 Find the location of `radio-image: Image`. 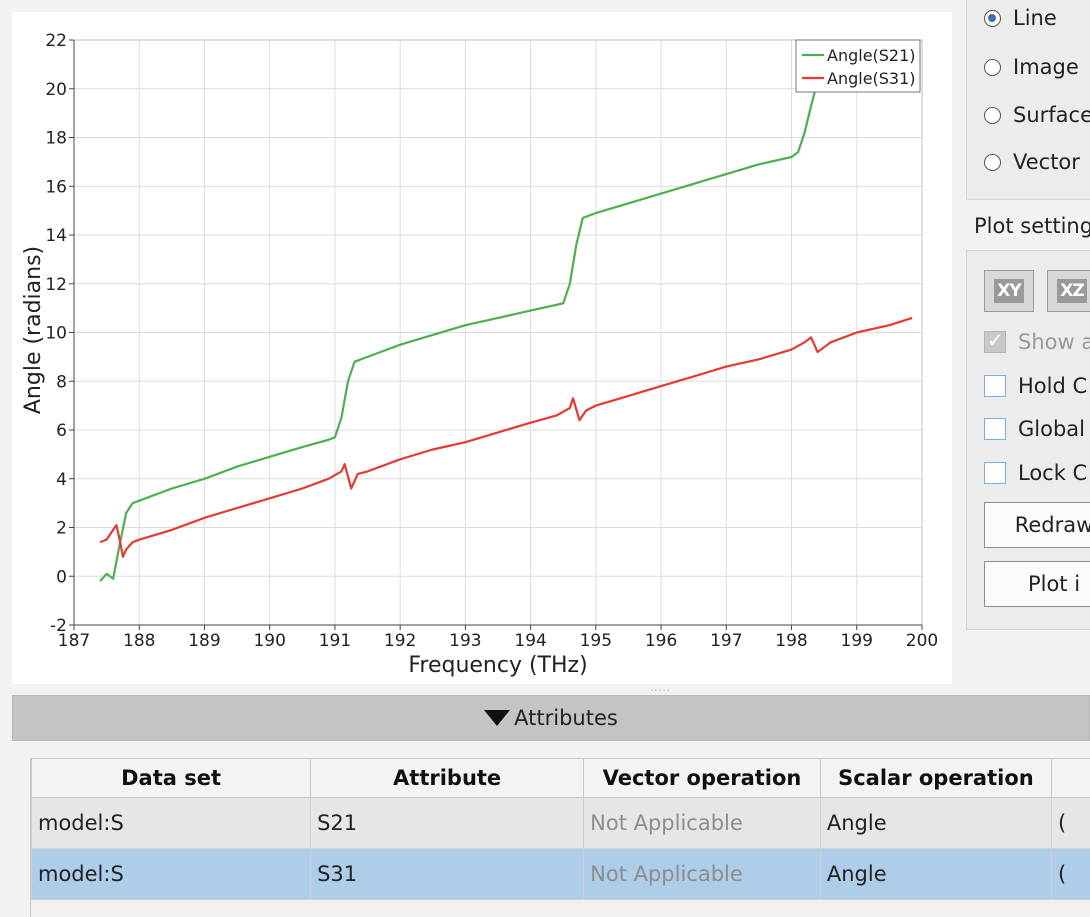

radio-image: Image is located at coordinates (1031, 67).